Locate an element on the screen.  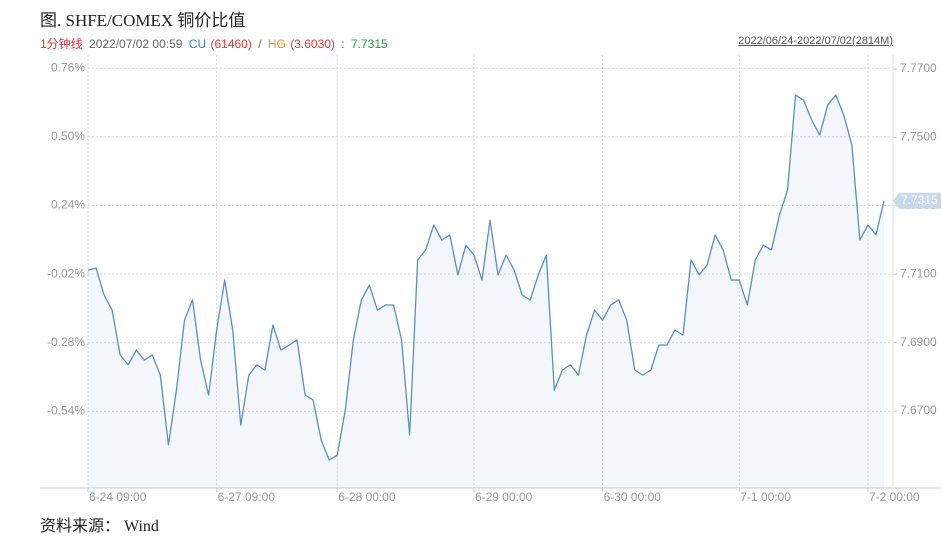
y2-tick-label: 7.6900 is located at coordinates (918, 342).